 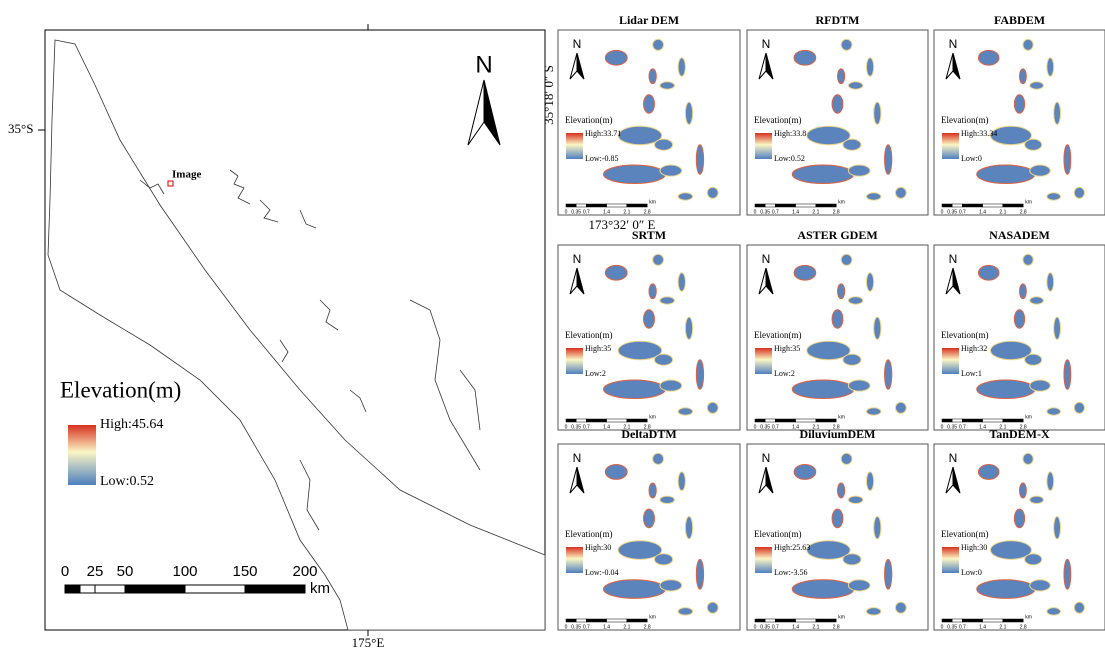 I want to click on legend-high: High:30, so click(x=974, y=547).